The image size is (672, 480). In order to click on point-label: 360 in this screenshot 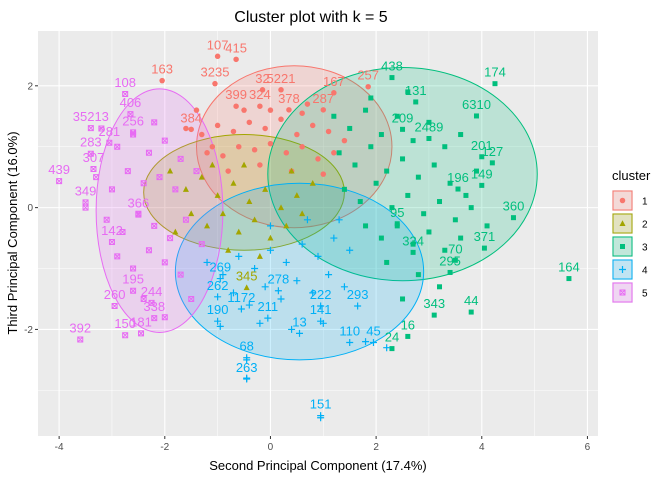, I will do `click(514, 206)`.